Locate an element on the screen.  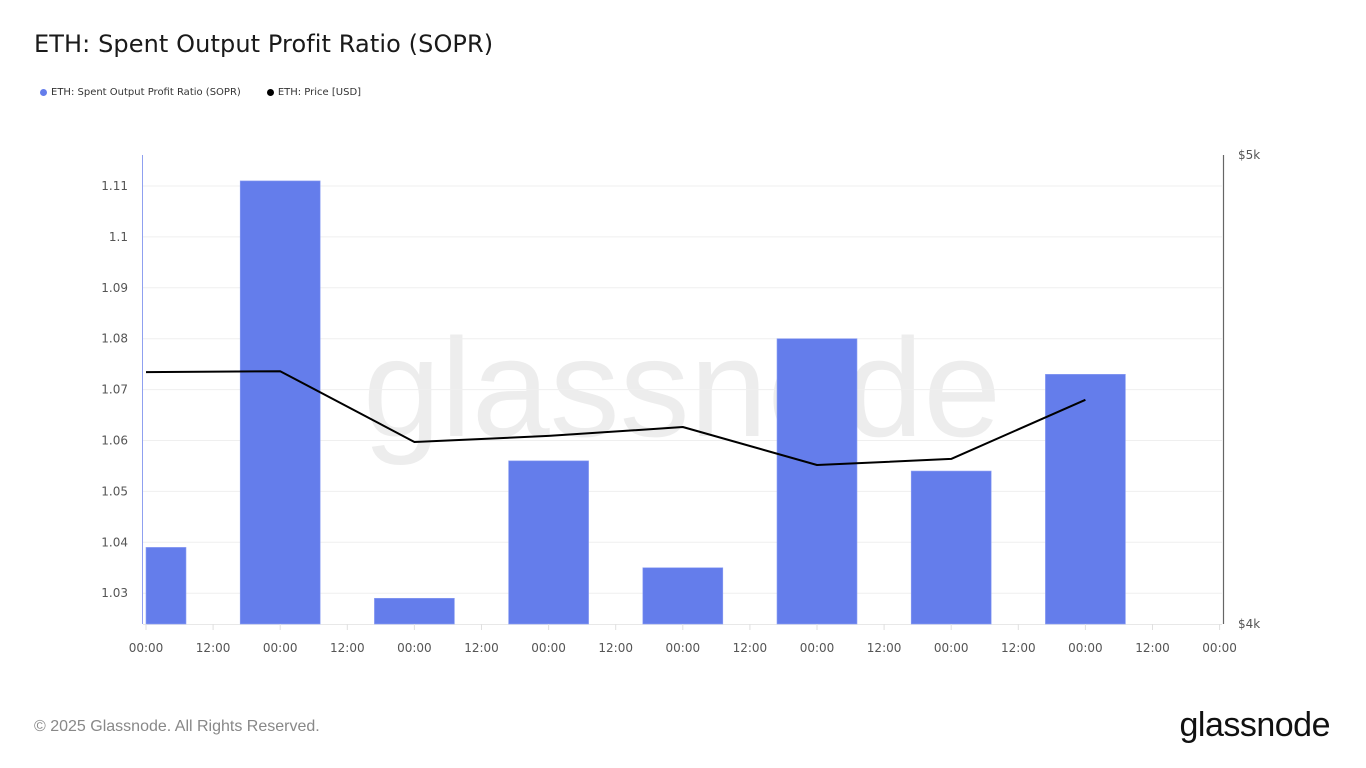
chart-title: ETH: Spent Output Profit Ratio (SOPR) is located at coordinates (264, 44).